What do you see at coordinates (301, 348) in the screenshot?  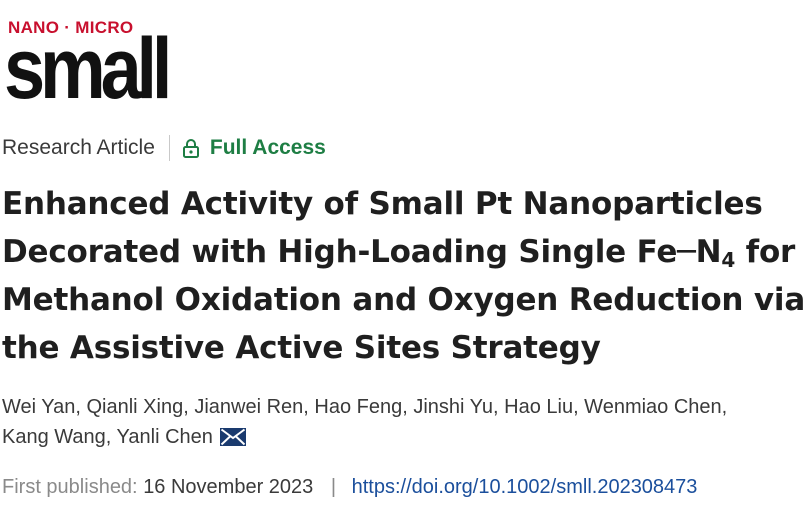 I see `title-line-4: the Assistive Active Sites Strategy` at bounding box center [301, 348].